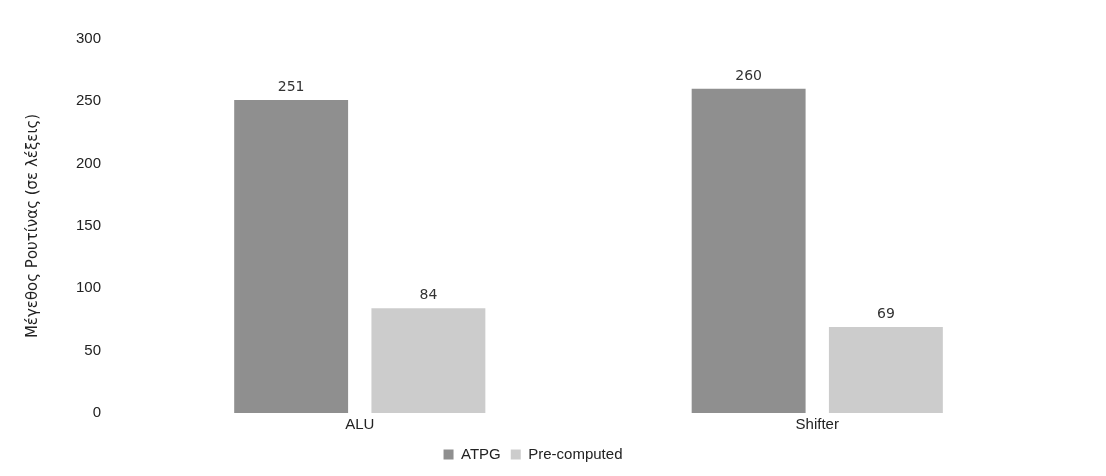 This screenshot has height=476, width=1106. What do you see at coordinates (481, 453) in the screenshot?
I see `legend-label: ATPG` at bounding box center [481, 453].